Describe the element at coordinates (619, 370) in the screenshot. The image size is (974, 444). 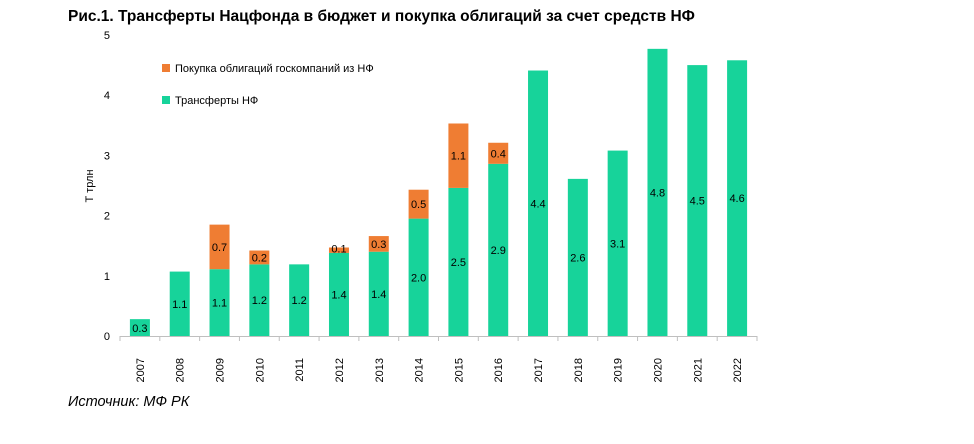
I see `x-tick-label: 2019` at that location.